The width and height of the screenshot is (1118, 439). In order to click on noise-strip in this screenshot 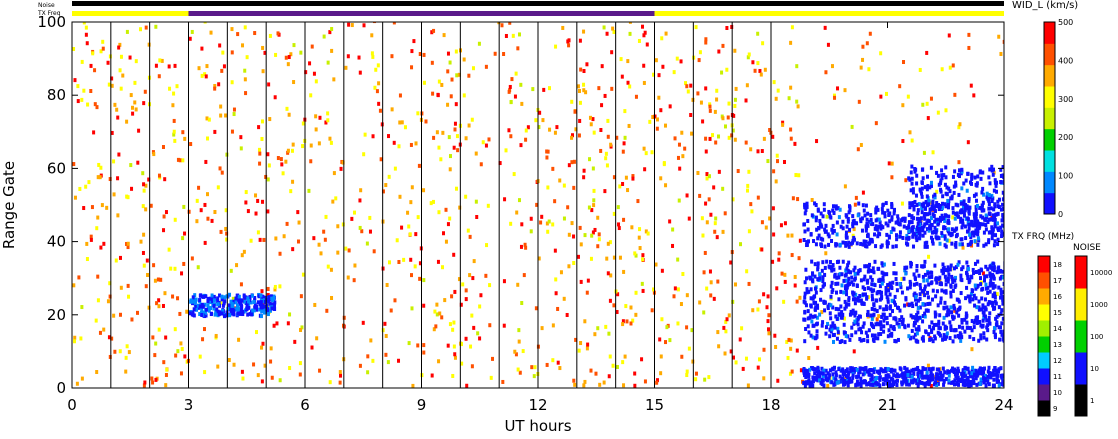, I will do `click(538, 3)`.